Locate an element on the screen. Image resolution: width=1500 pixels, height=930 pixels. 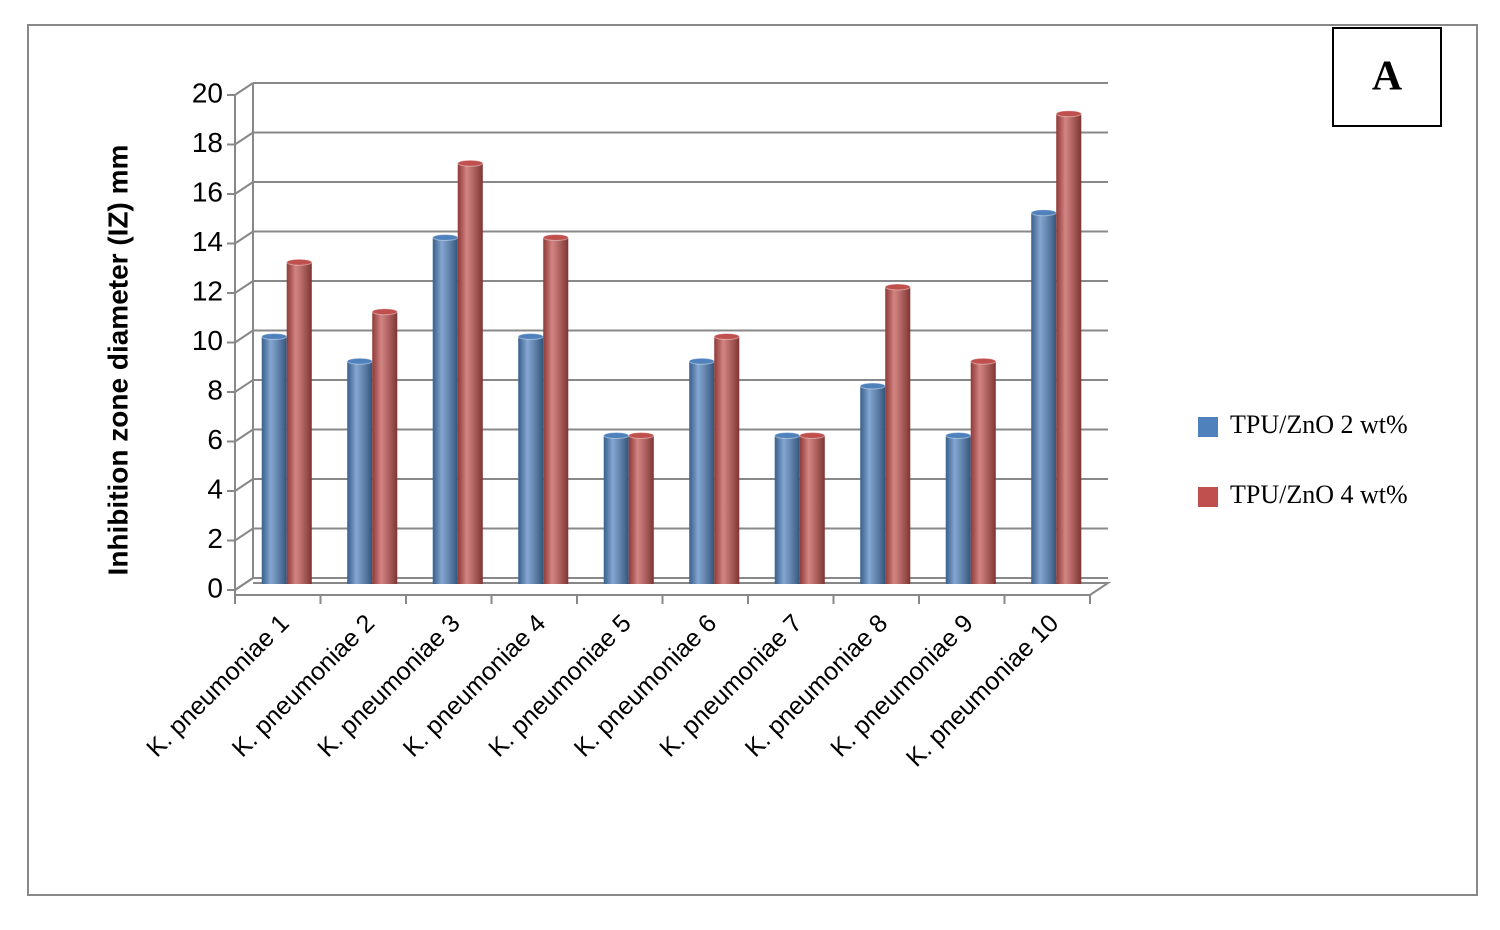
x-tick-label: K. pneumoniae 7 is located at coordinates (730, 685).